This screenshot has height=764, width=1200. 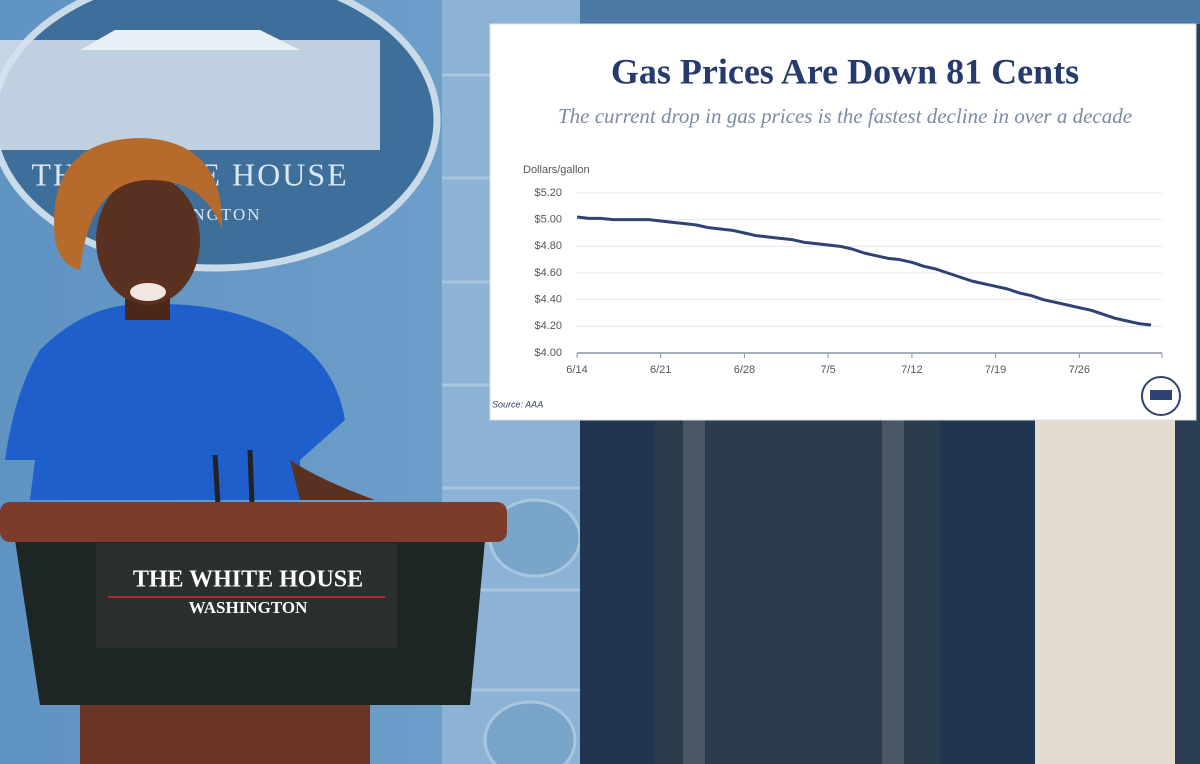 What do you see at coordinates (890, 12) in the screenshot?
I see `top-strip` at bounding box center [890, 12].